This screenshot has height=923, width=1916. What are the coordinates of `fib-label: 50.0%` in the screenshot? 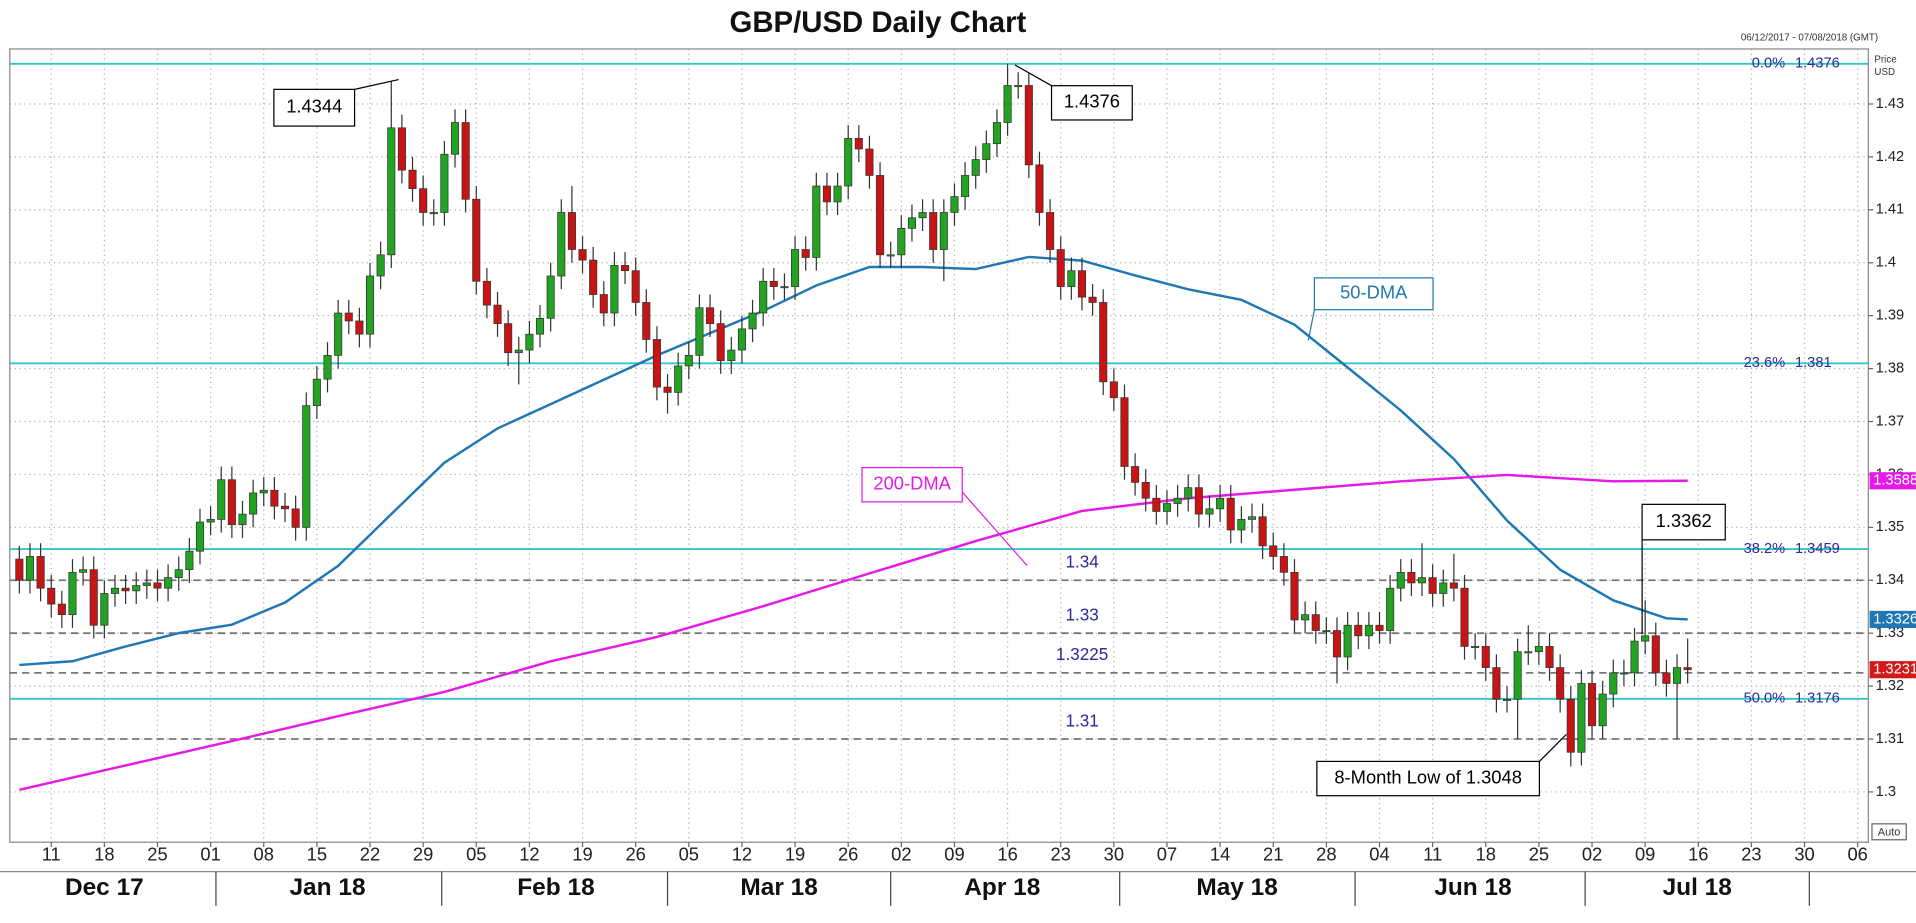 It's located at (1765, 699).